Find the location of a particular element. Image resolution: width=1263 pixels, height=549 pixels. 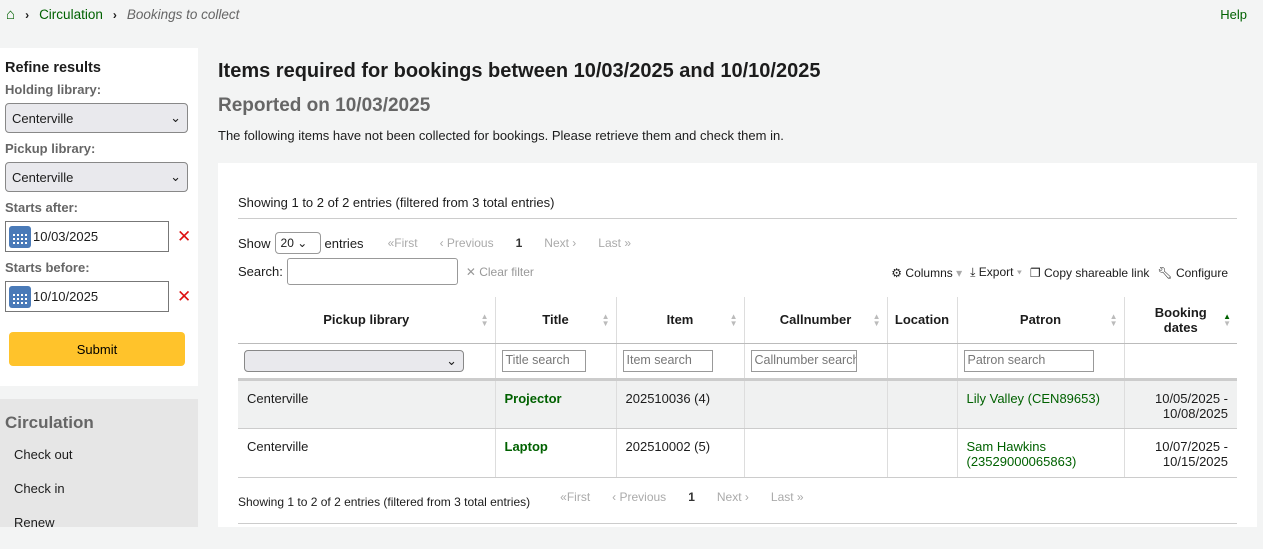

divider is located at coordinates (737, 218).